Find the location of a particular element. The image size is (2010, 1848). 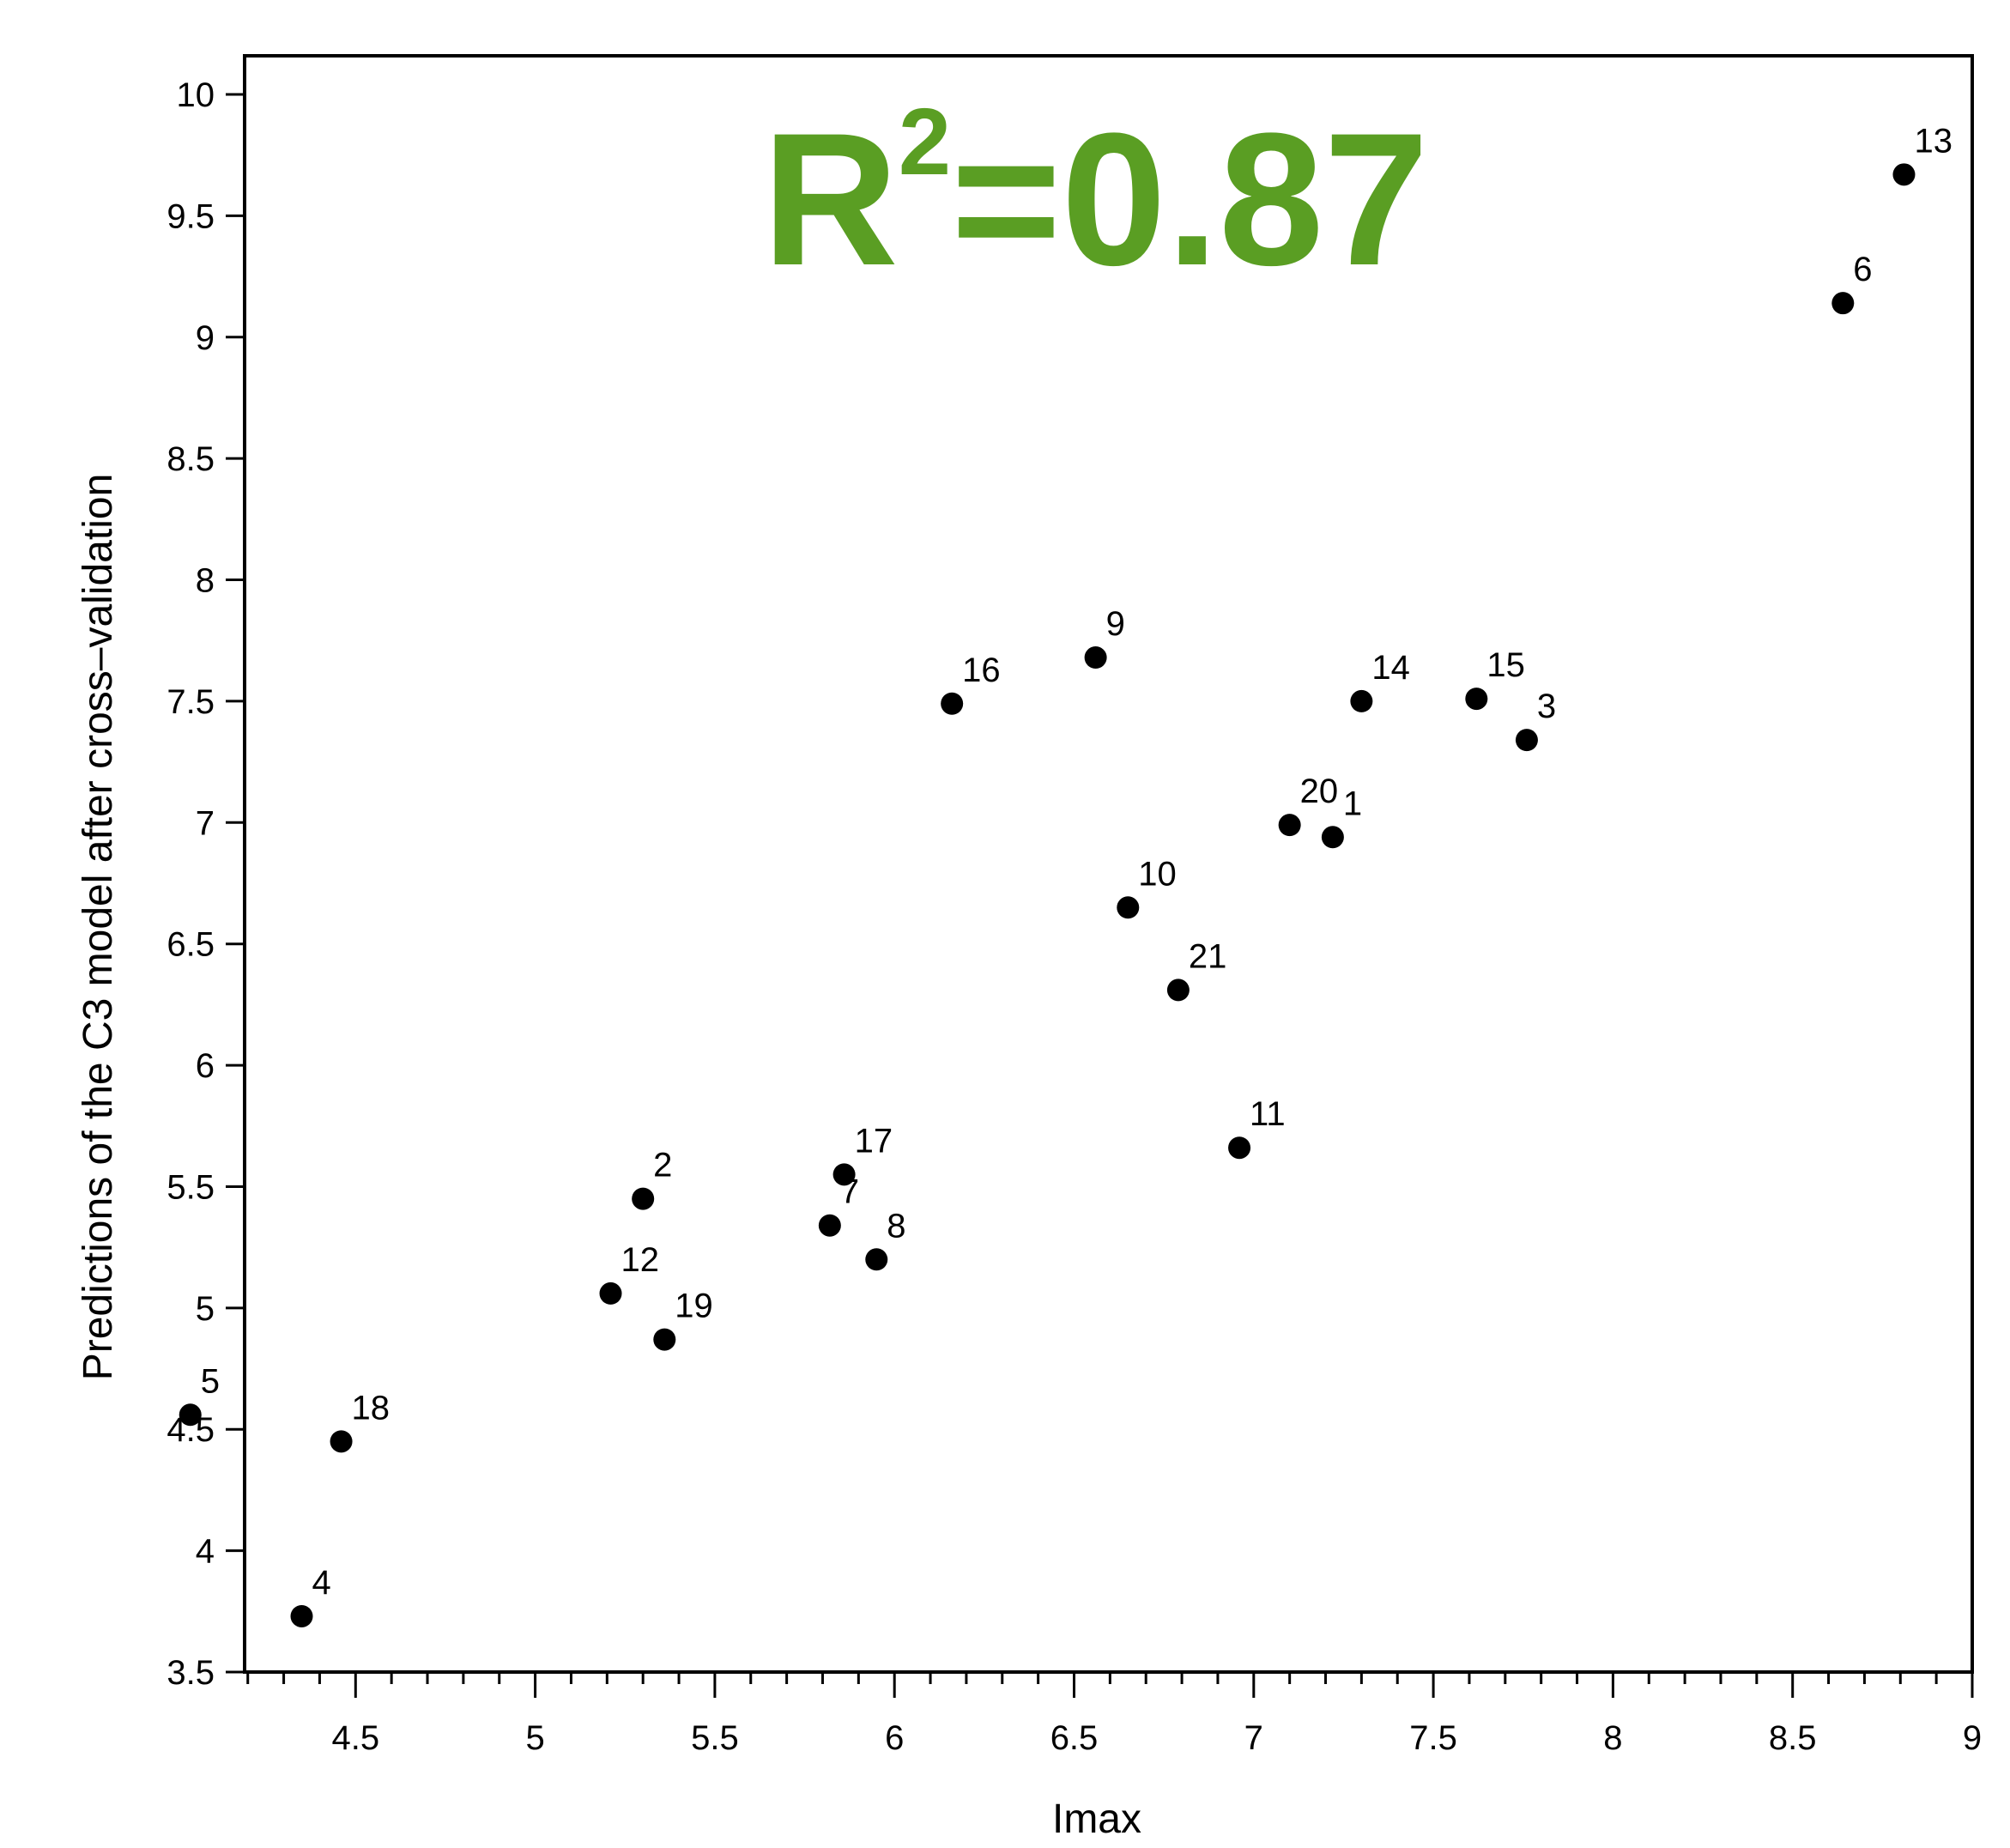

y-tick-label: 6 is located at coordinates (205, 1066).